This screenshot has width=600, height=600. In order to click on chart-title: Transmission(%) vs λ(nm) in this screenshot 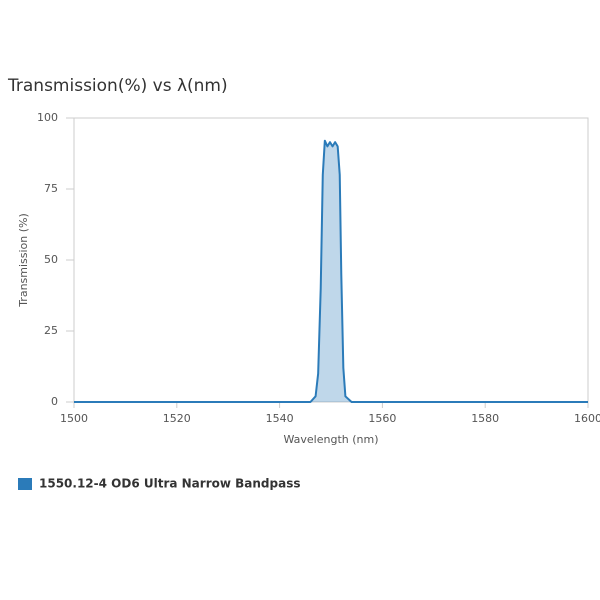, I will do `click(117, 86)`.